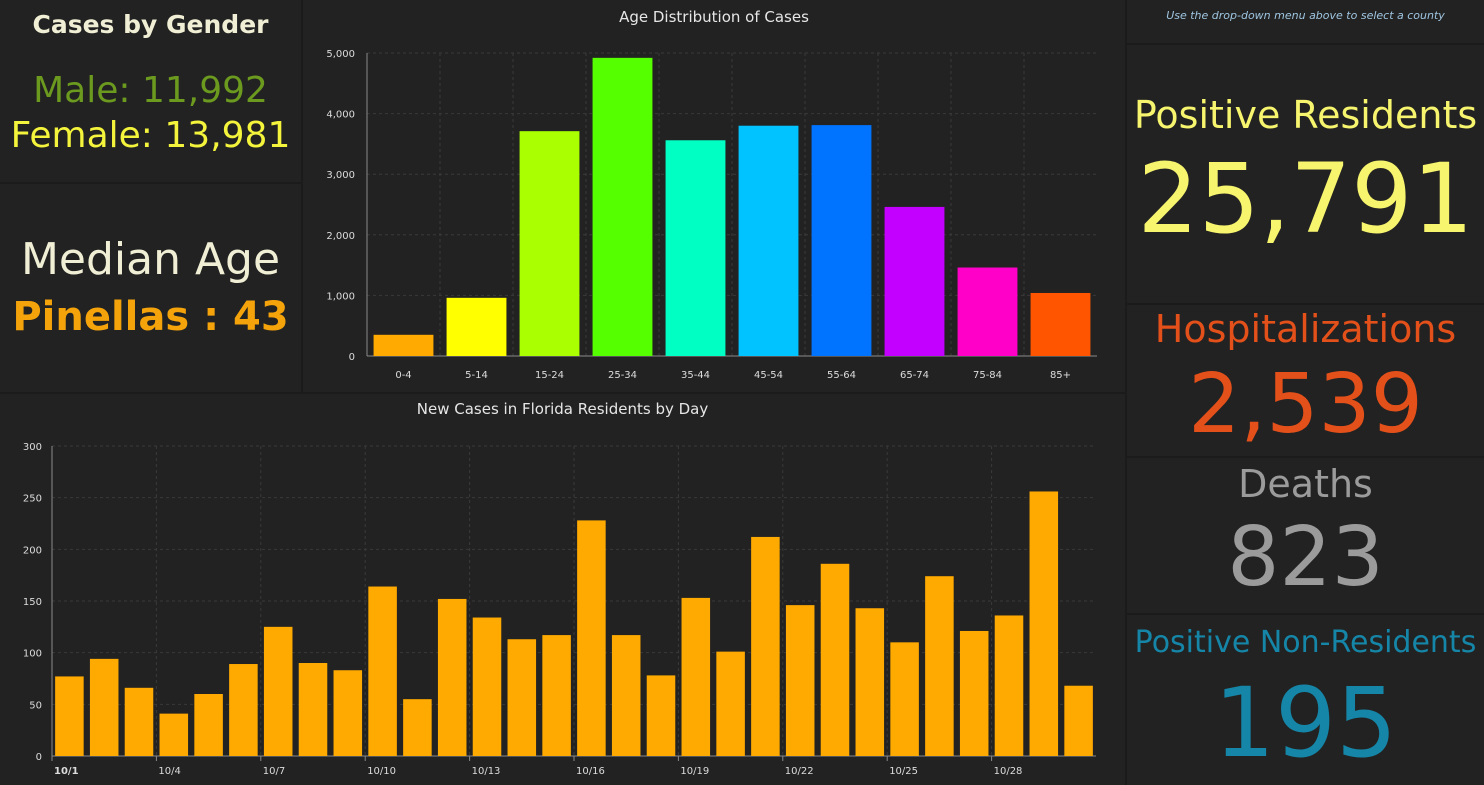 Image resolution: width=1484 pixels, height=785 pixels. I want to click on age-x-tick-label: 5-14, so click(476, 375).